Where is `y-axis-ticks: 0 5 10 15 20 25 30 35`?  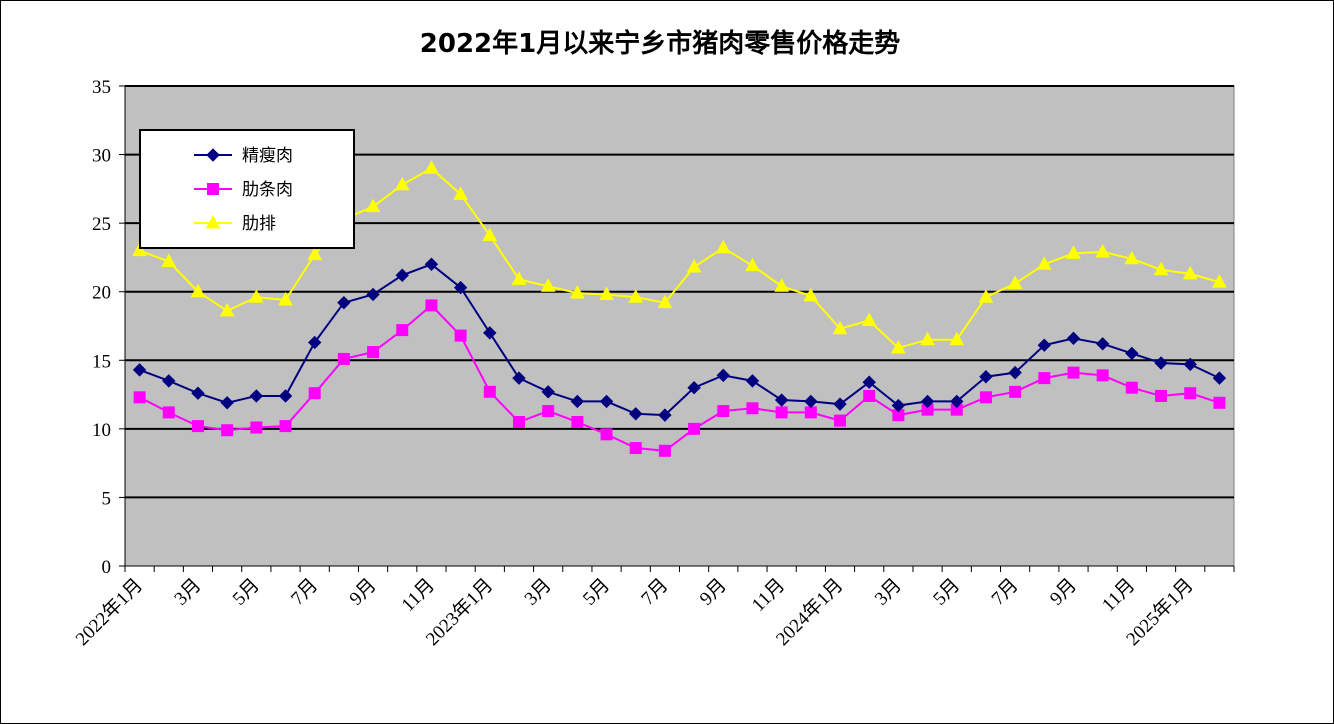 y-axis-ticks: 0 5 10 15 20 25 30 35 is located at coordinates (108, 327).